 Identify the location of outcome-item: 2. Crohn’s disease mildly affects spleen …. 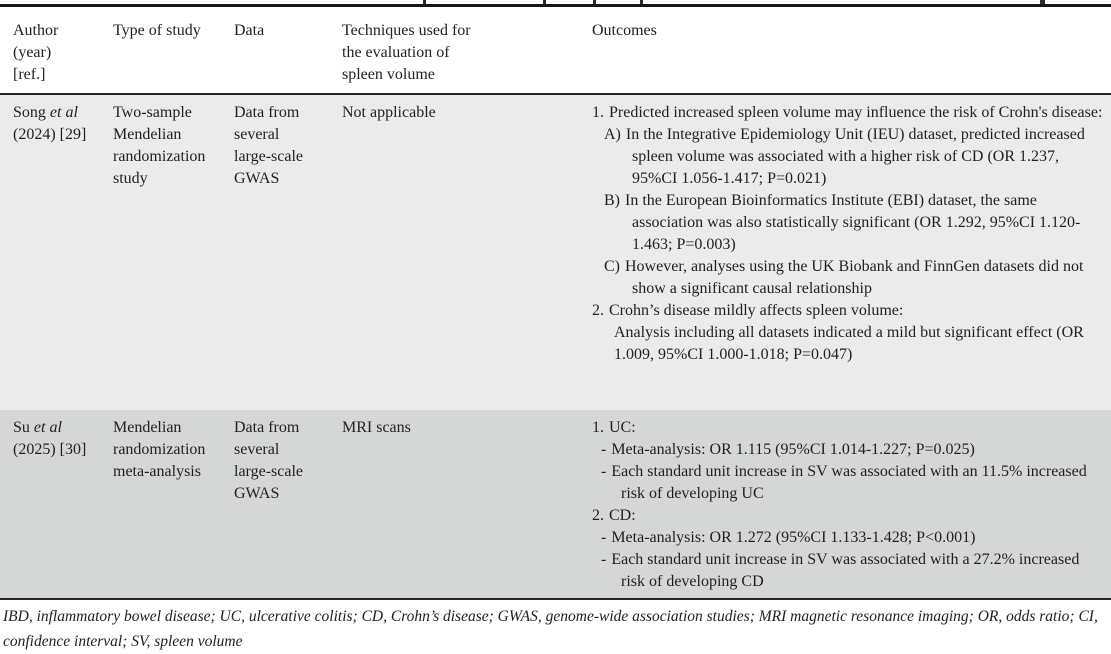
(748, 310).